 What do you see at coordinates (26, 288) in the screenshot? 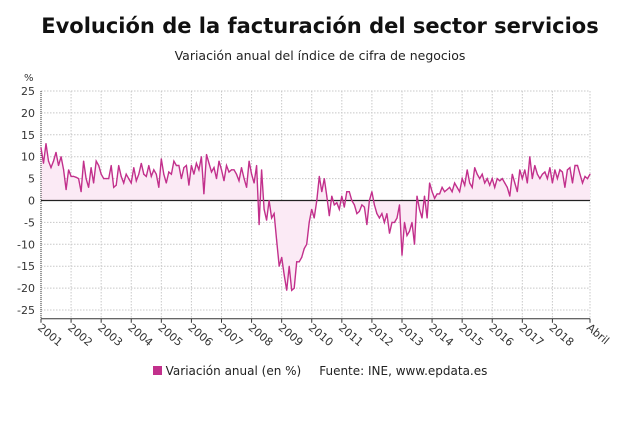
I see `y-tick-label: -20` at bounding box center [26, 288].